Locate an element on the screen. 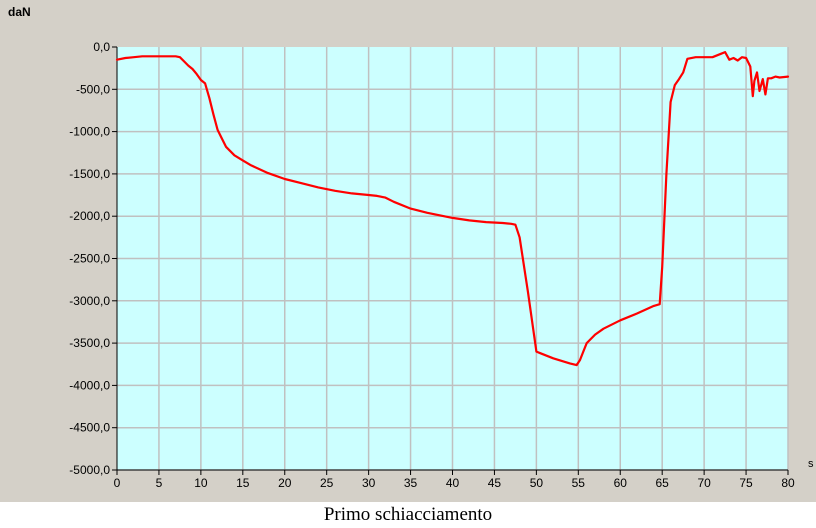 The image size is (816, 528). x-tick-label: 80 is located at coordinates (788, 483).